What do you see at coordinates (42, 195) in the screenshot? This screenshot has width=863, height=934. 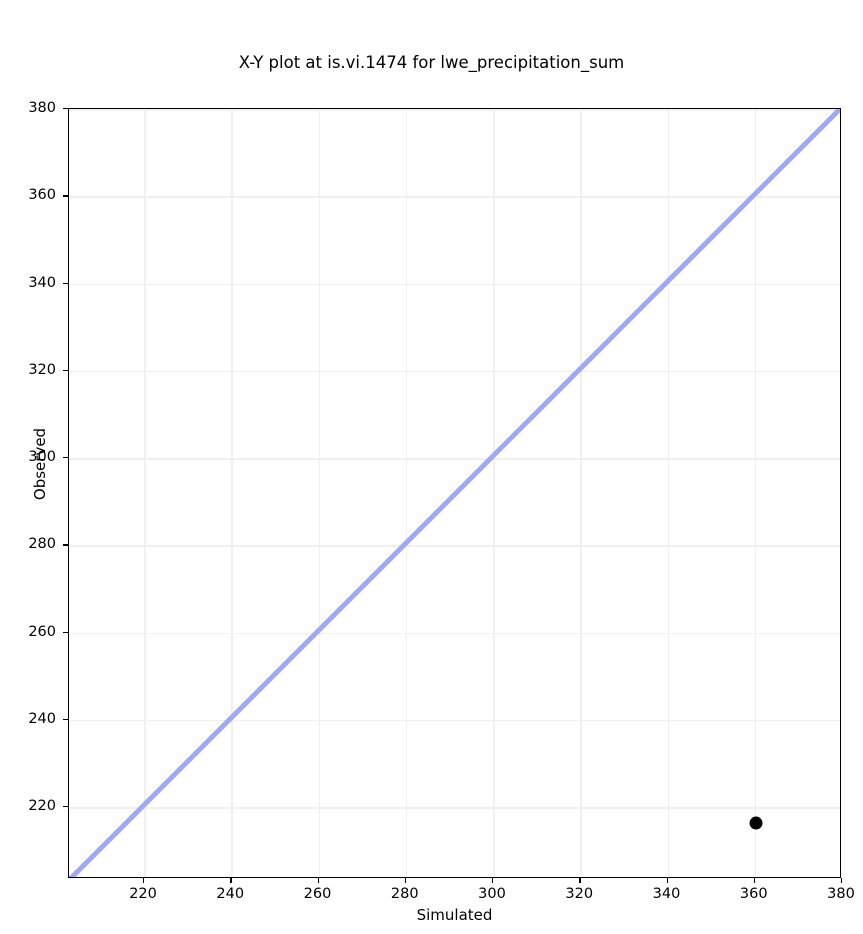 I see `y-tick-label: 360` at bounding box center [42, 195].